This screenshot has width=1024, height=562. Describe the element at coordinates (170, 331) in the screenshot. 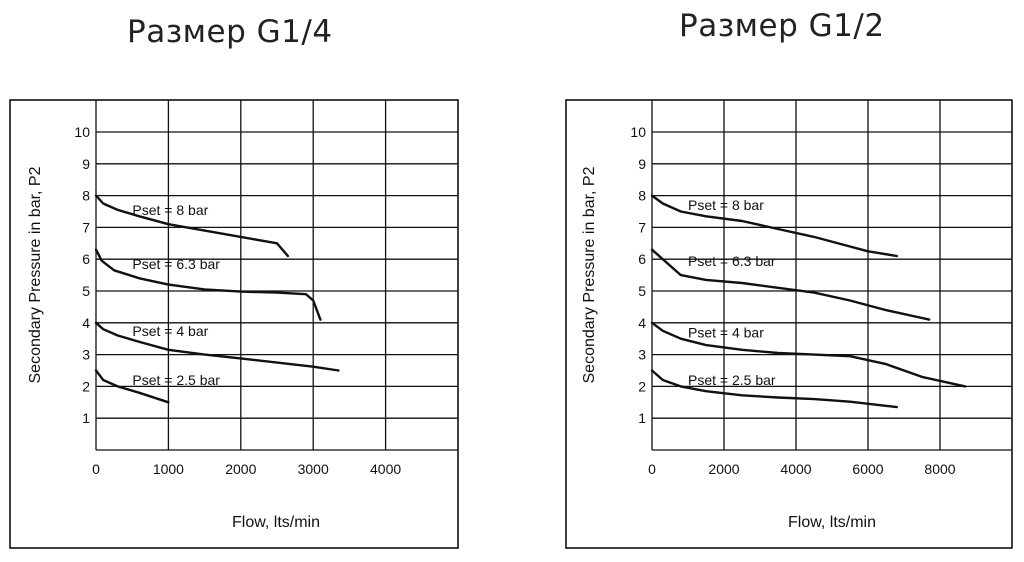

I see `series-label: Pset = 4 bar` at that location.